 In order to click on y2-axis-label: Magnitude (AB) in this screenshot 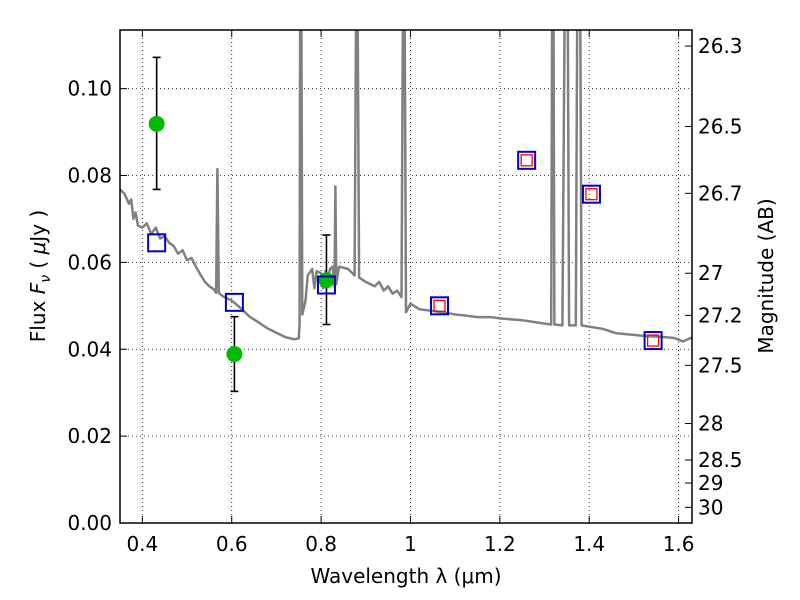, I will do `click(766, 275)`.